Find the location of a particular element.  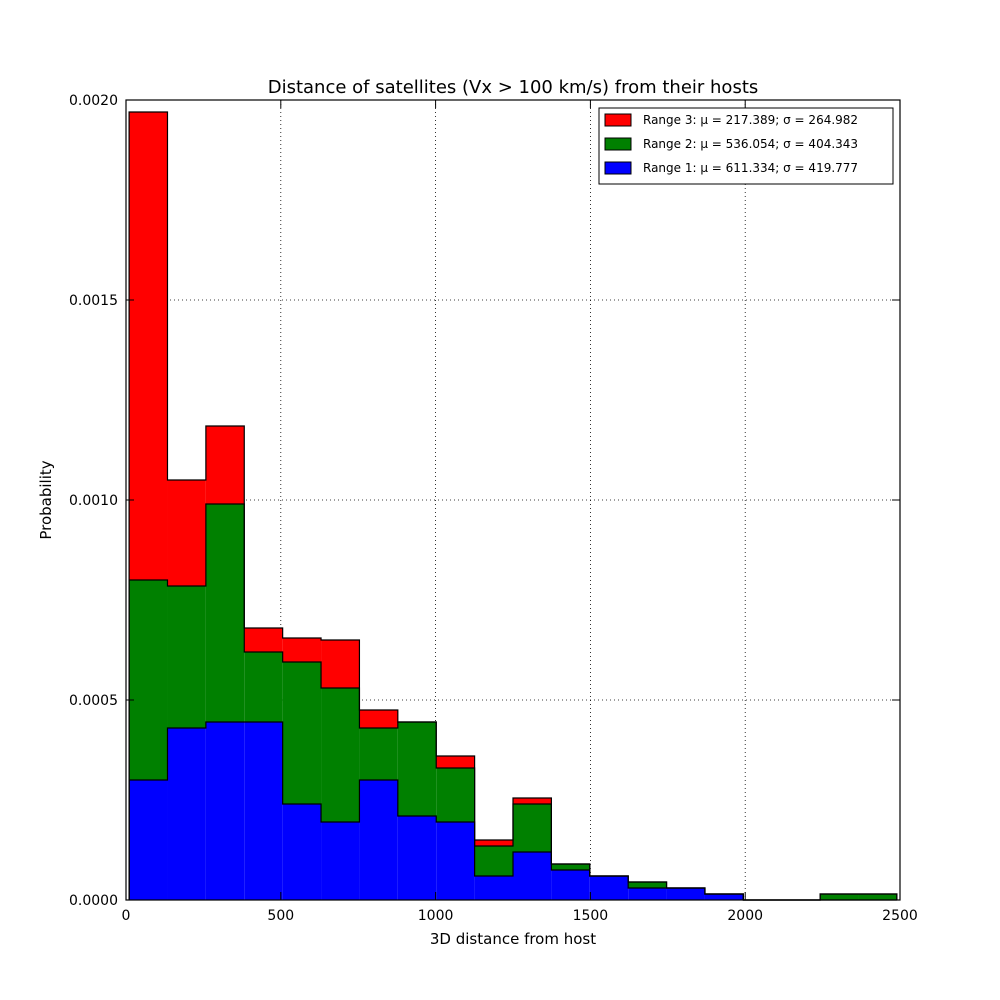

x-axis-label: 3D distance from host is located at coordinates (513, 939).